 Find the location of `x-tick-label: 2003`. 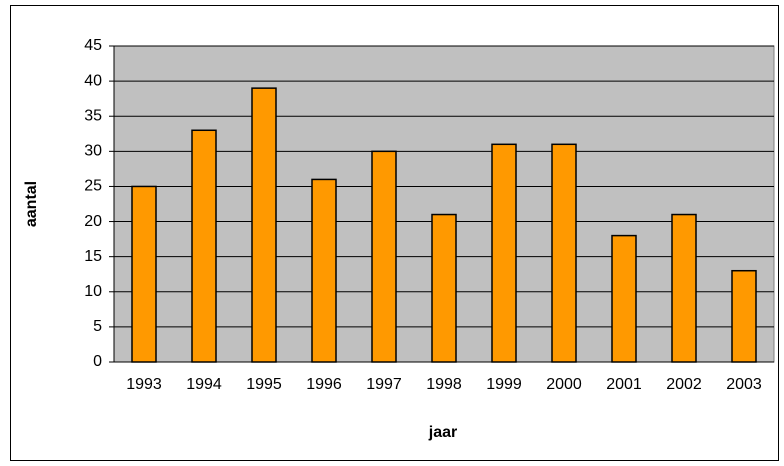

x-tick-label: 2003 is located at coordinates (744, 384).